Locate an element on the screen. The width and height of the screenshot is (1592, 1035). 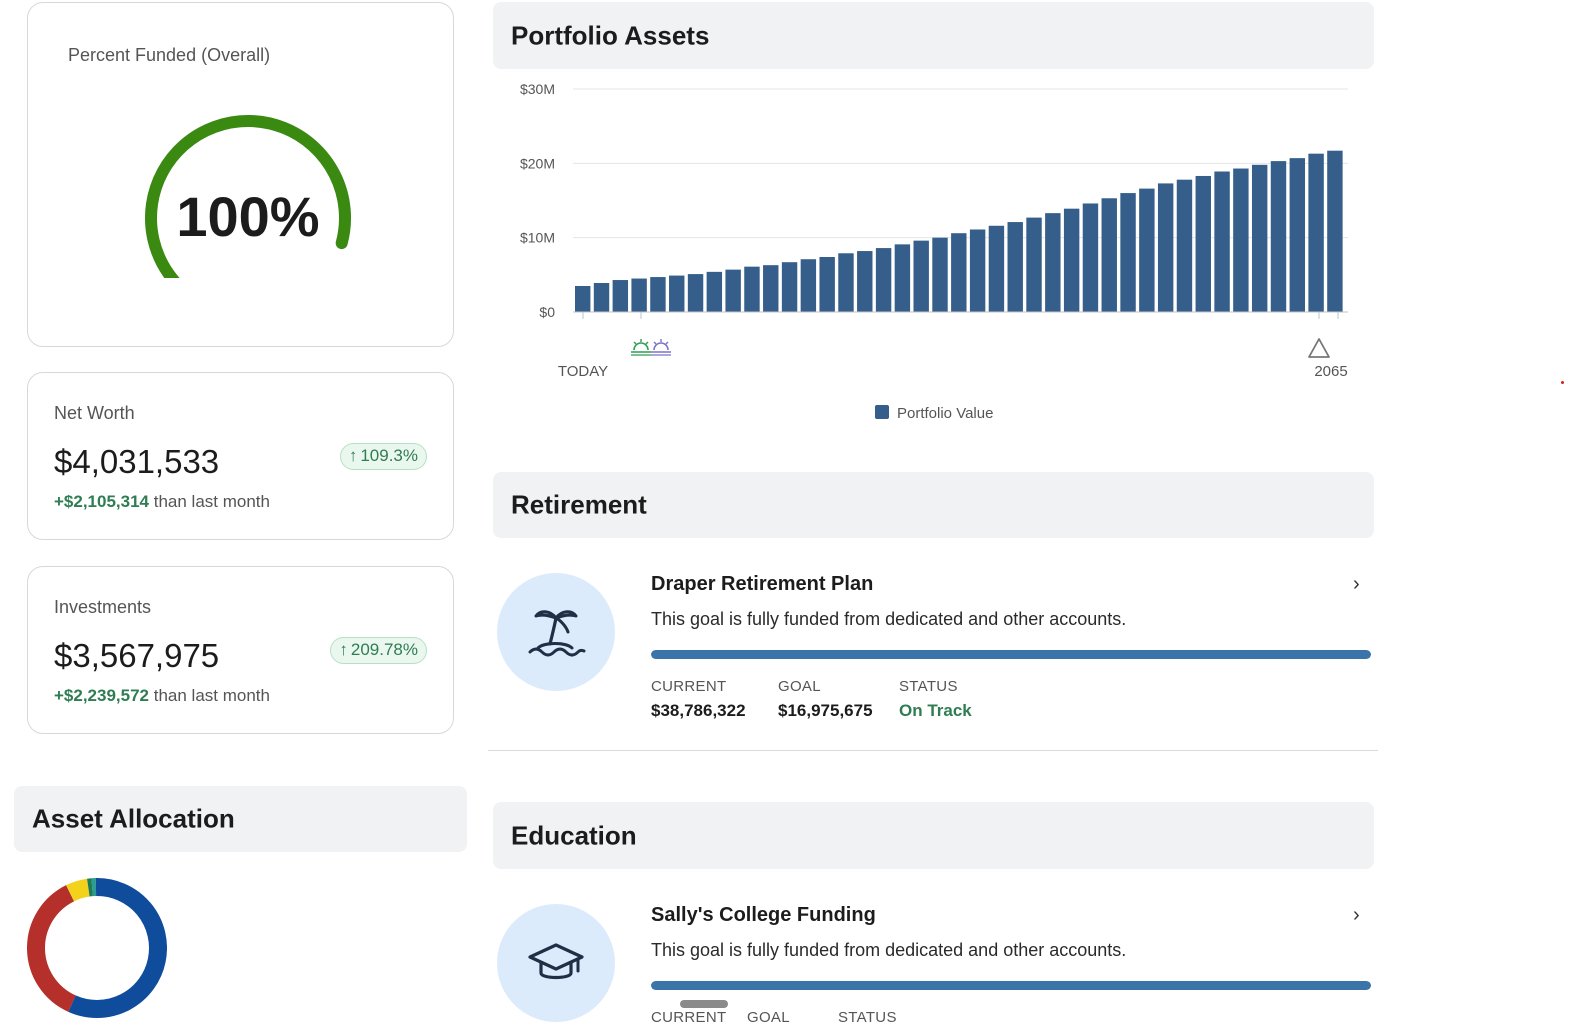
education-icon-circle is located at coordinates (556, 963).